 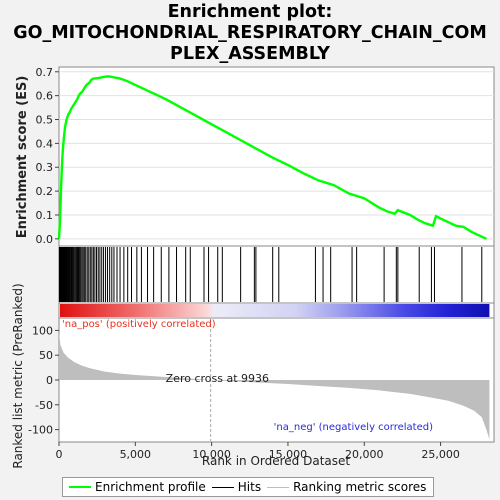 I want to click on es-tick-label: 0.2, so click(x=45, y=191).